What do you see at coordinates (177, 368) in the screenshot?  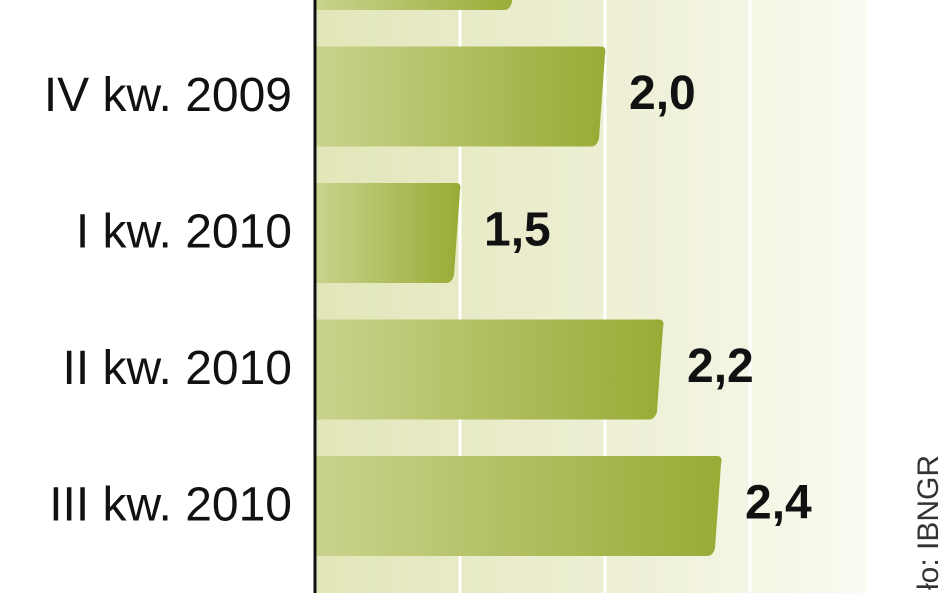 I see `y-tick-label: II kw. 2010` at bounding box center [177, 368].